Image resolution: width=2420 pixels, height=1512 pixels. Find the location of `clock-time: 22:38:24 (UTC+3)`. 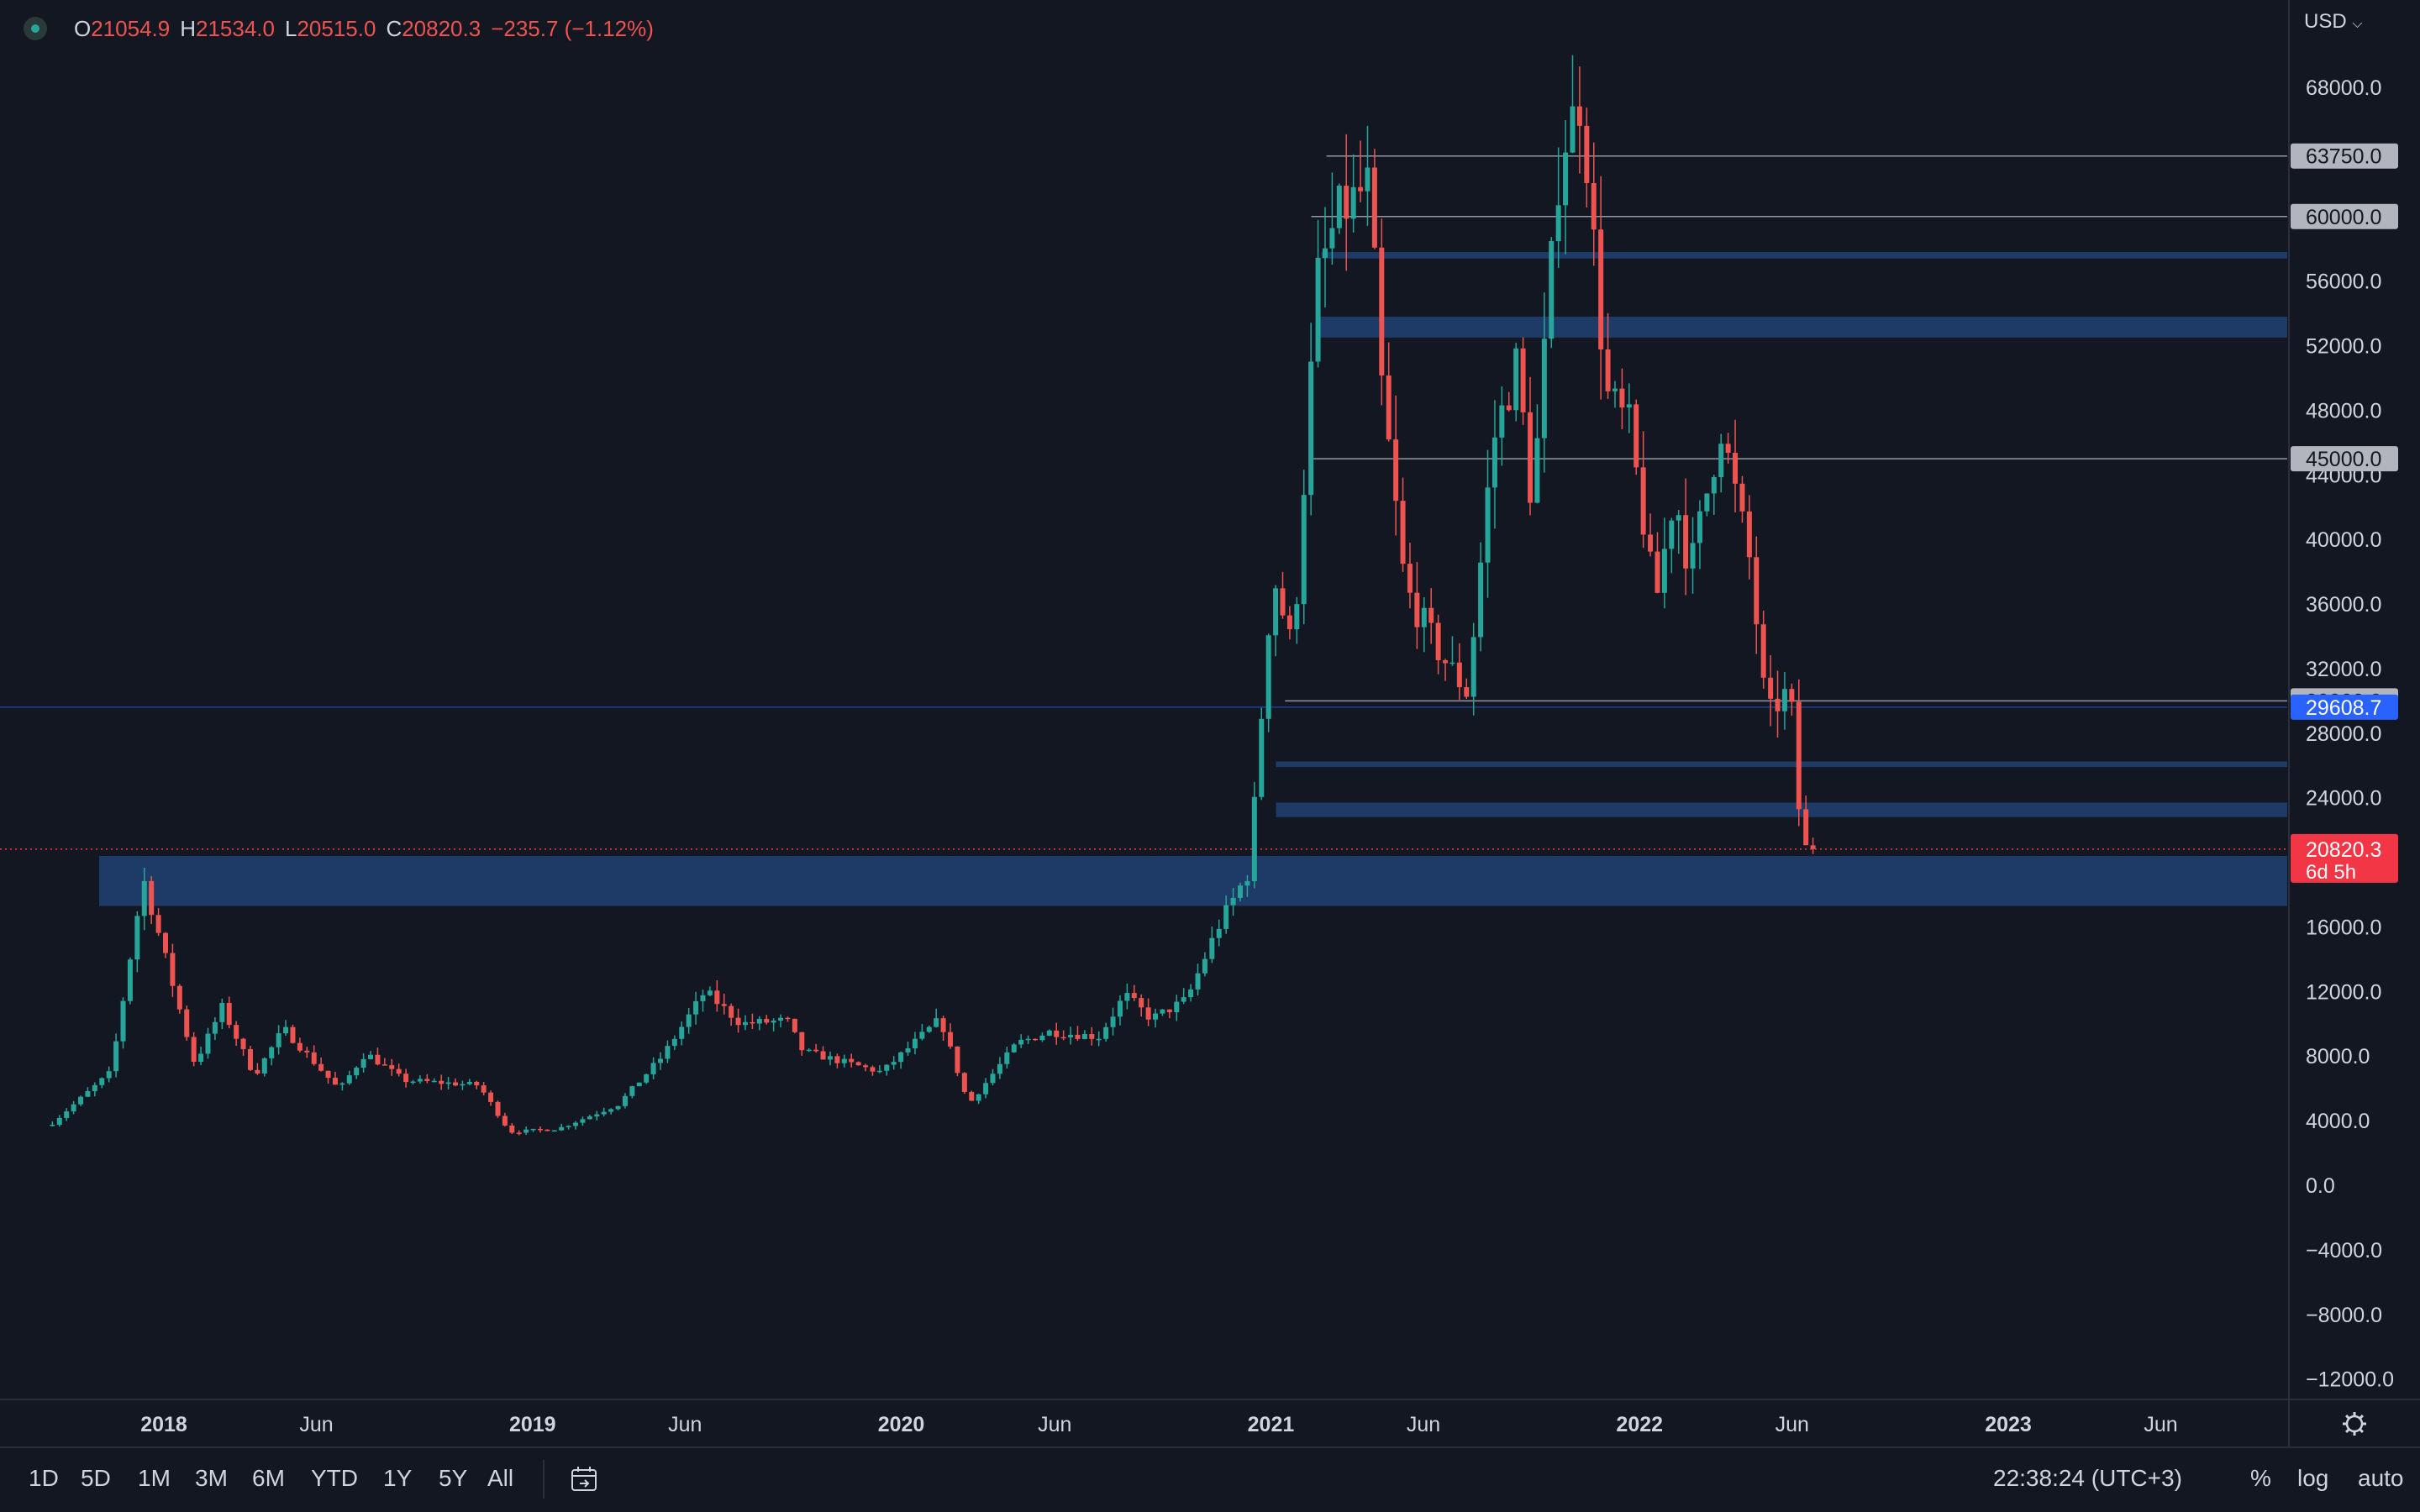

clock-time: 22:38:24 (UTC+3) is located at coordinates (2087, 1478).